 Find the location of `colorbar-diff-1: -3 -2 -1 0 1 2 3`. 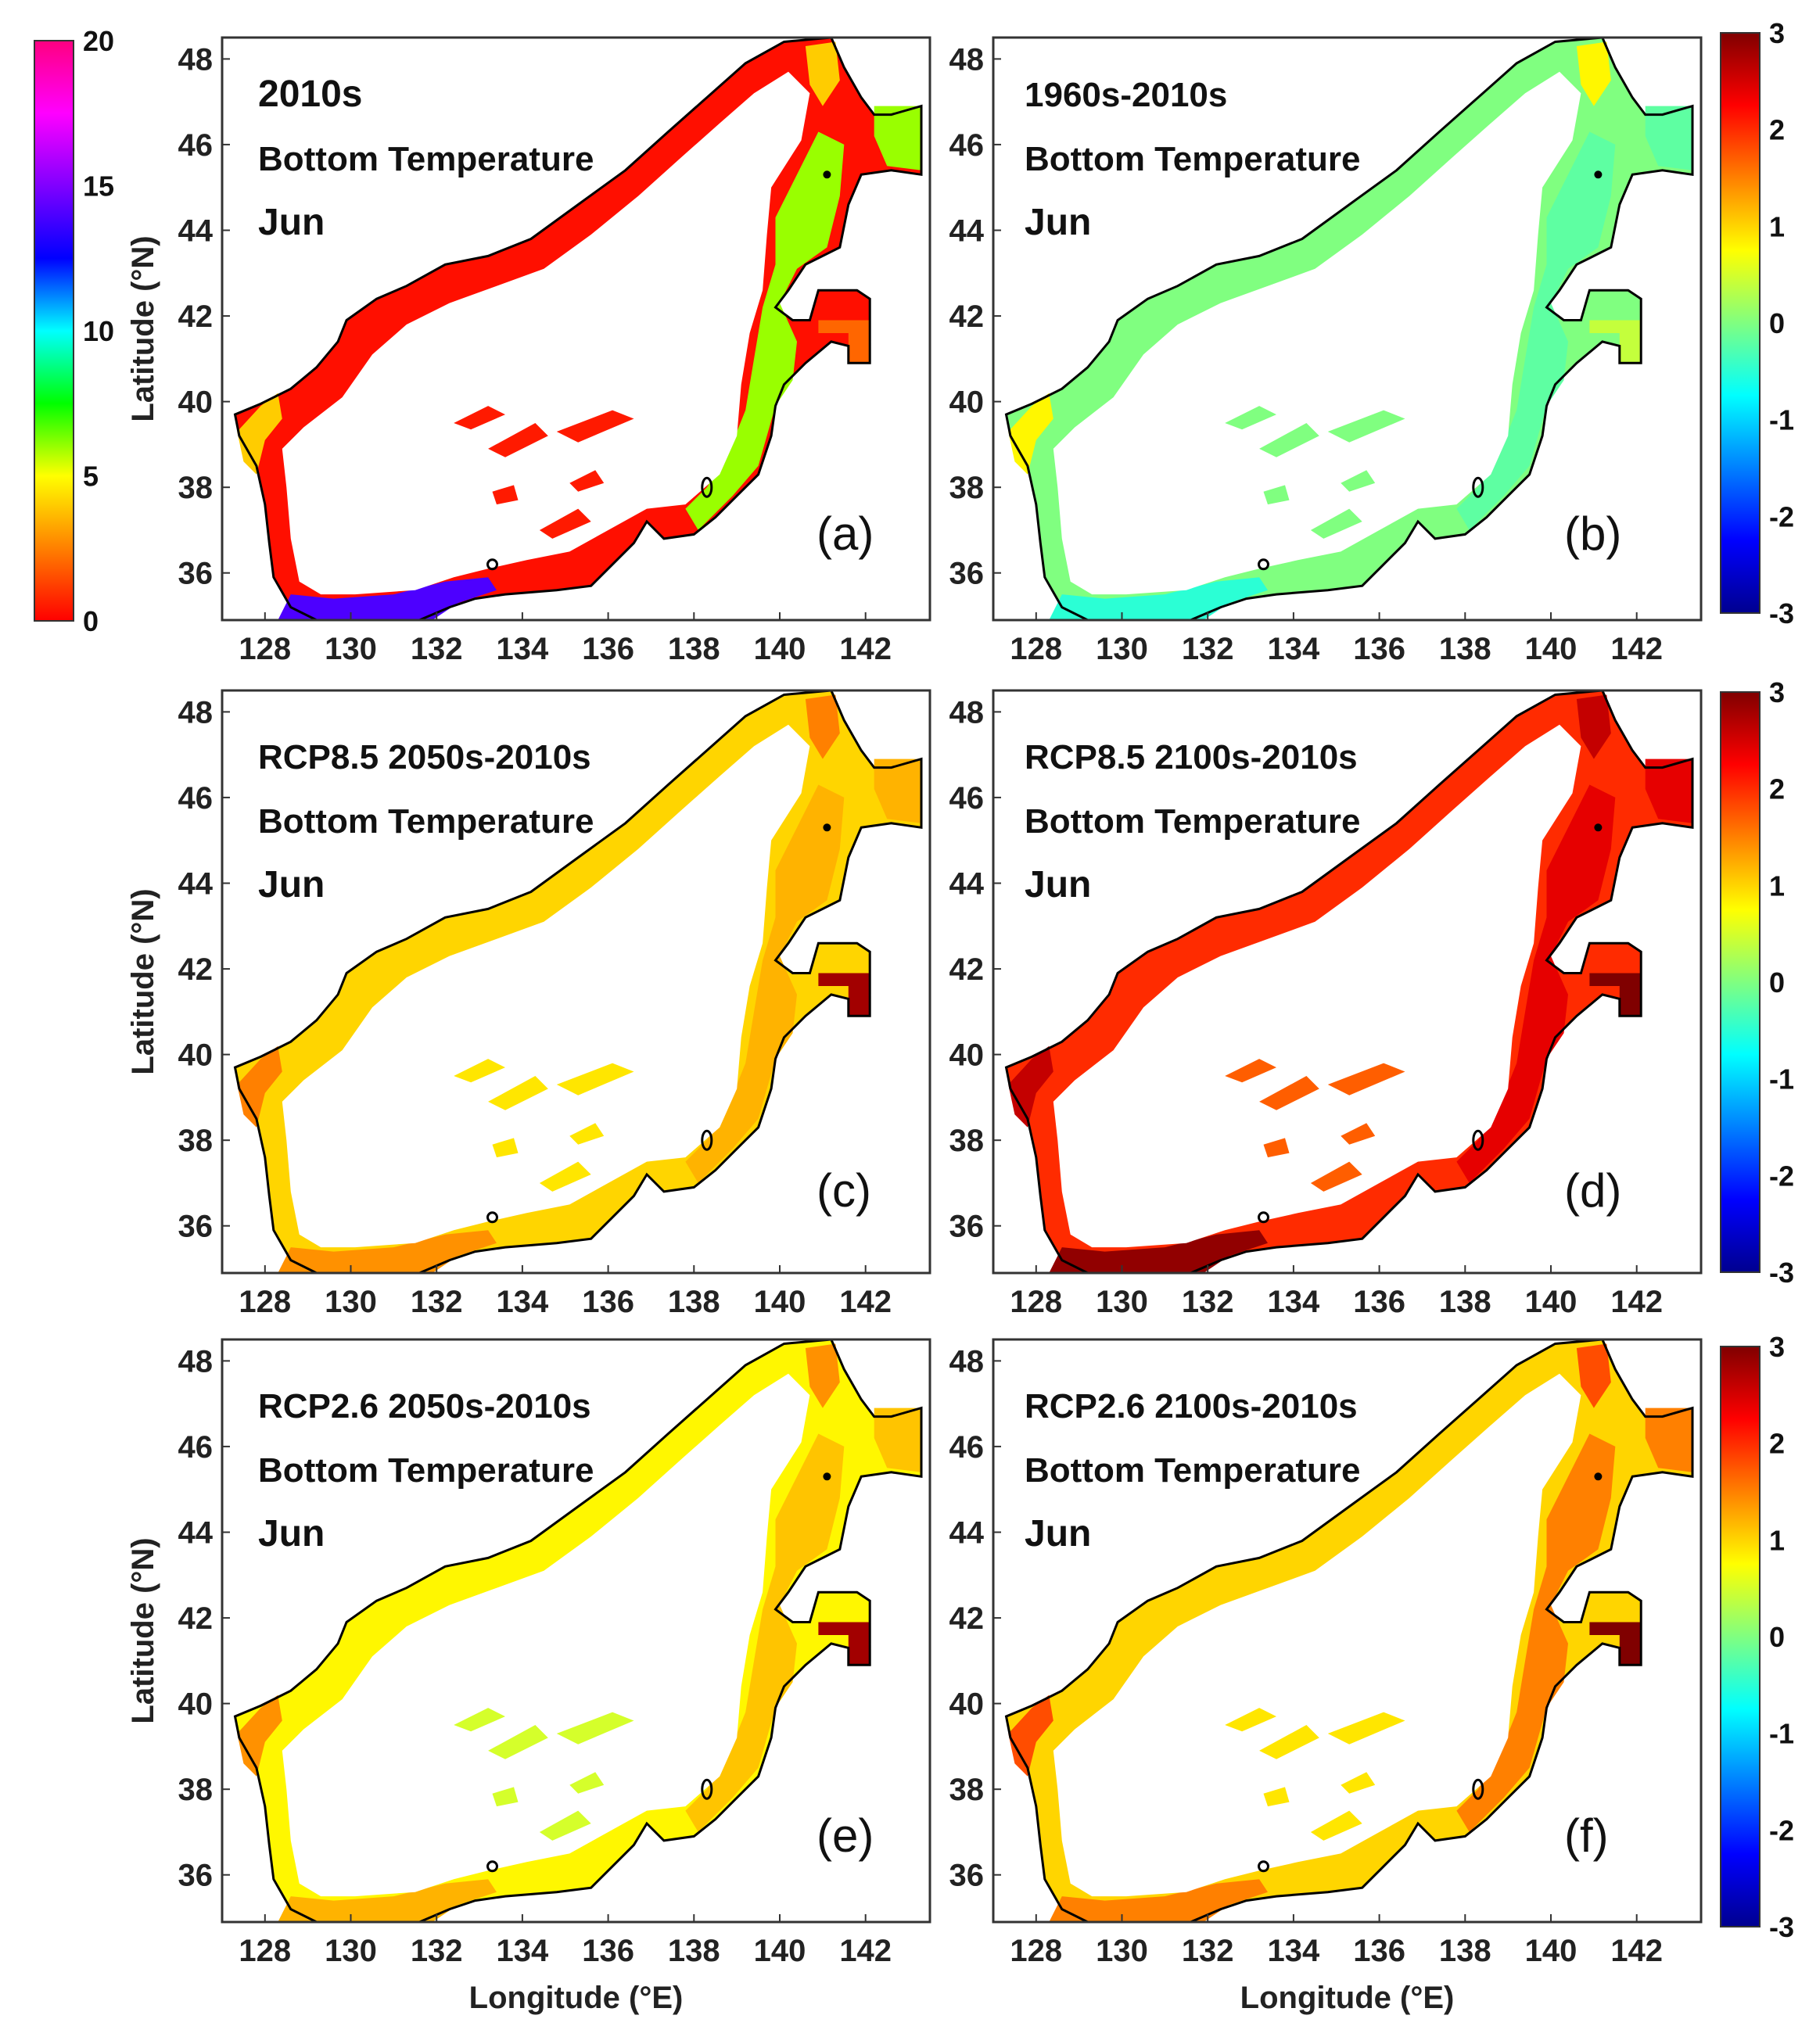

colorbar-diff-1: -3 -2 -1 0 1 2 3 is located at coordinates (1757, 323).